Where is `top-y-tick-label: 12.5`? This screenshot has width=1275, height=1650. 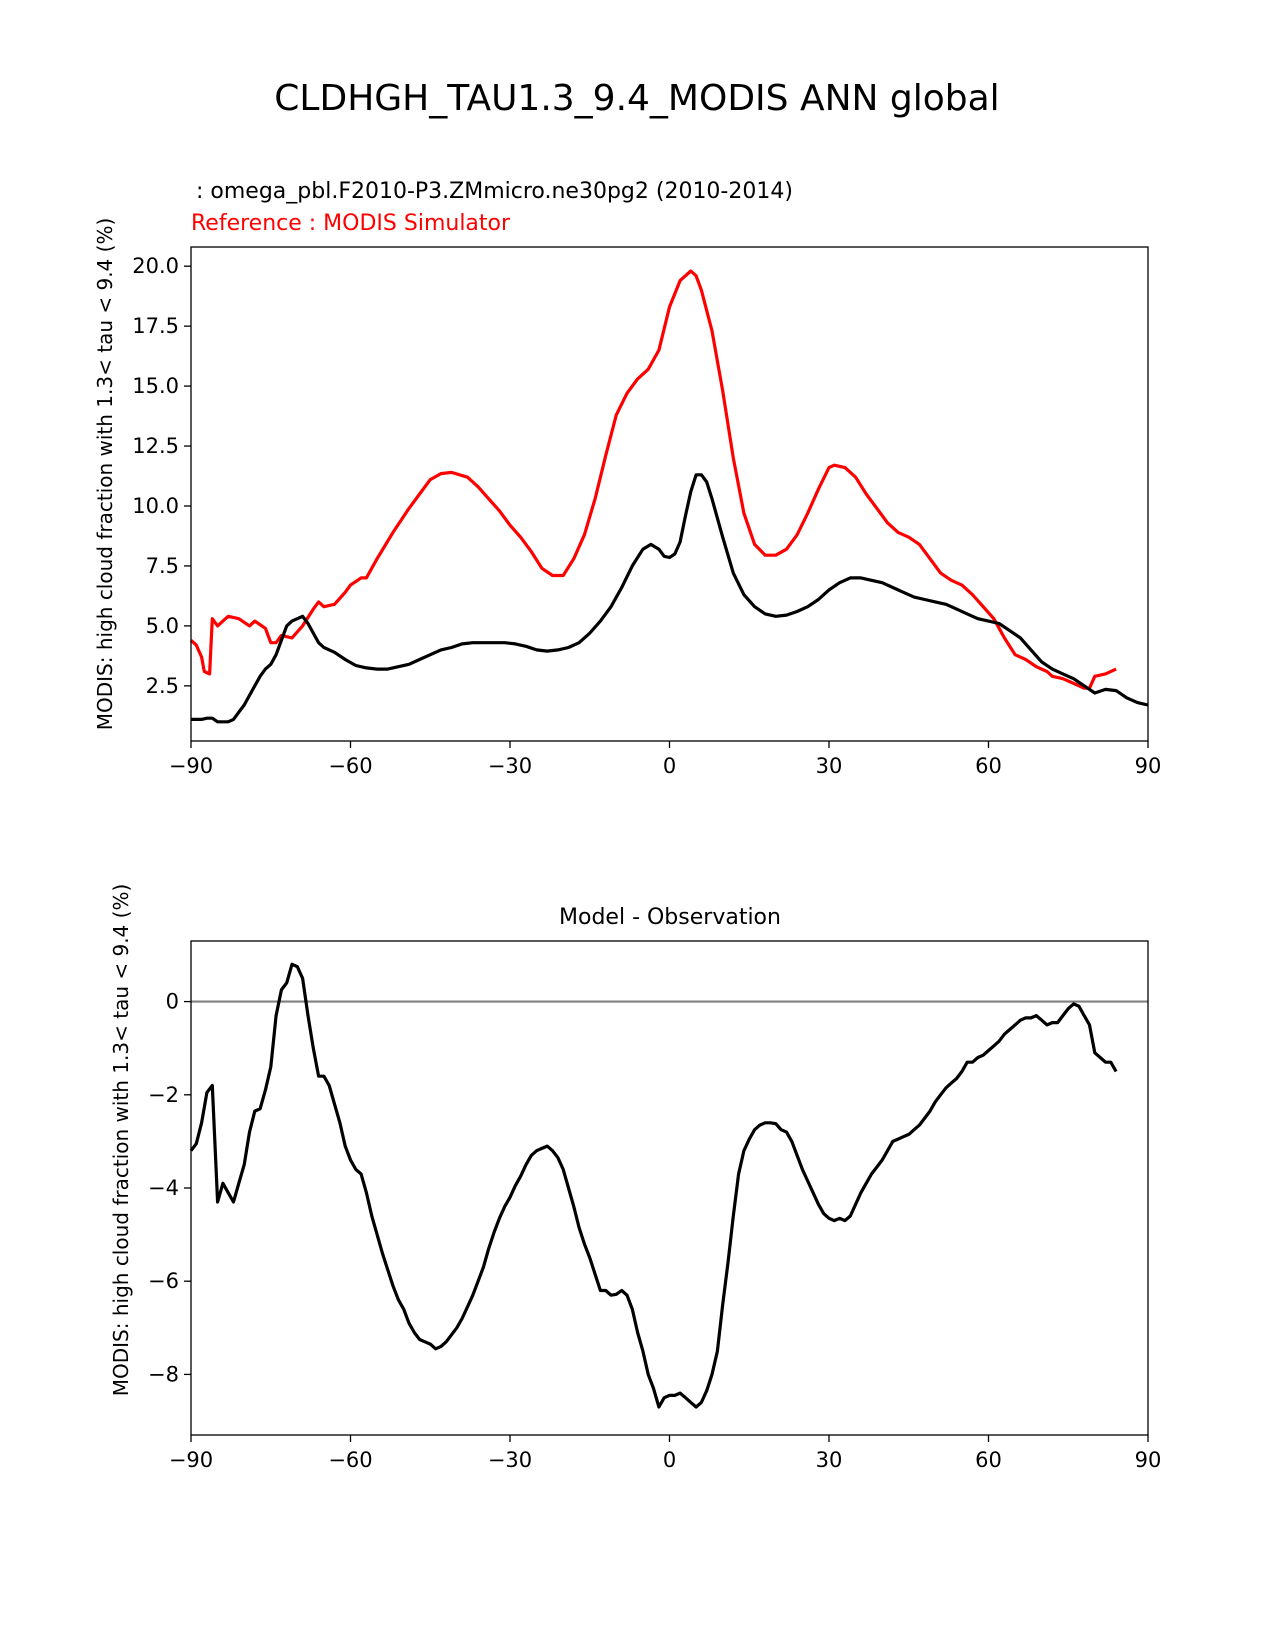 top-y-tick-label: 12.5 is located at coordinates (155, 446).